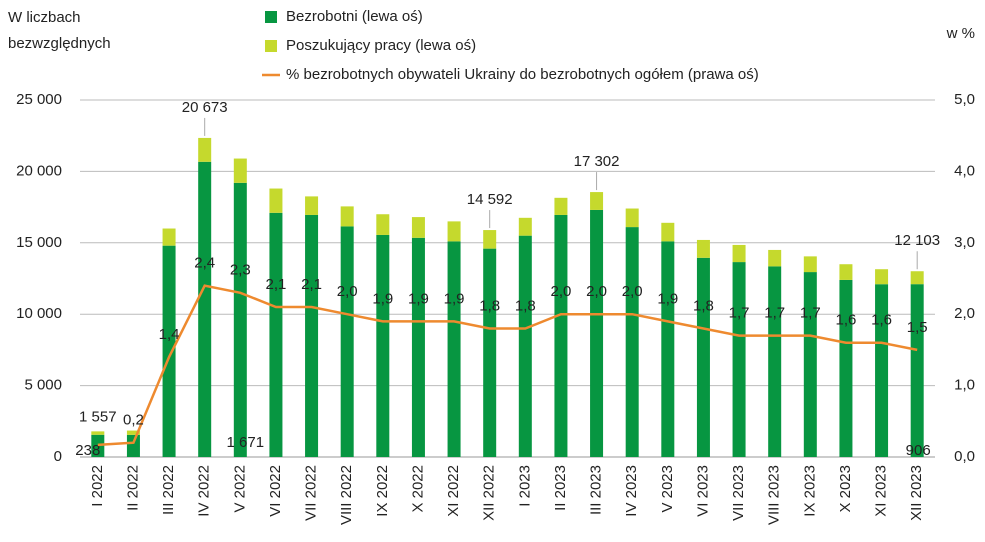 The image size is (985, 542). I want to click on x-tick-label: II 2022, so click(132, 488).